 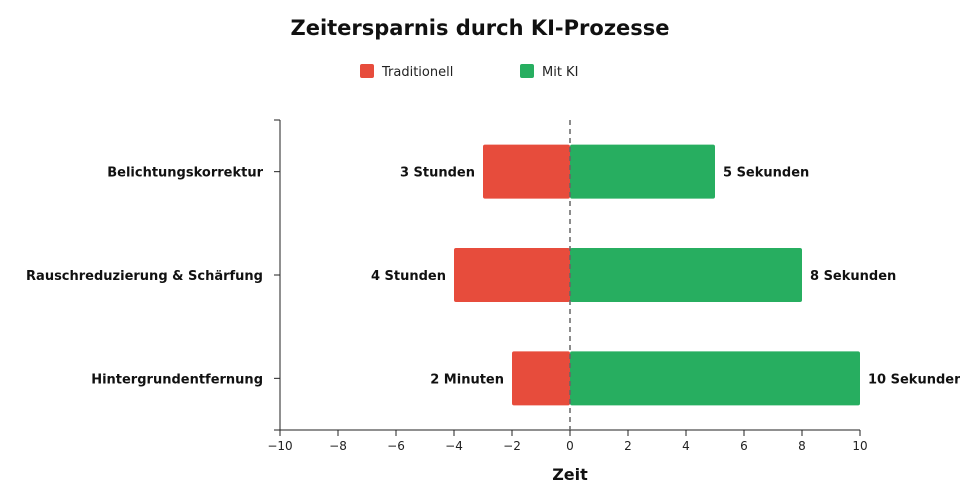 What do you see at coordinates (628, 446) in the screenshot?
I see `x-tick-label: 2` at bounding box center [628, 446].